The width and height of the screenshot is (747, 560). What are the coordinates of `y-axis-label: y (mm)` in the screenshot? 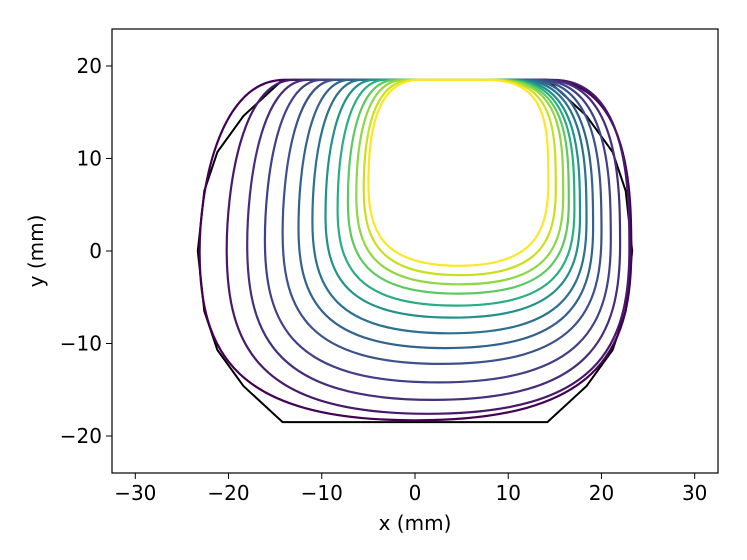 It's located at (36, 251).